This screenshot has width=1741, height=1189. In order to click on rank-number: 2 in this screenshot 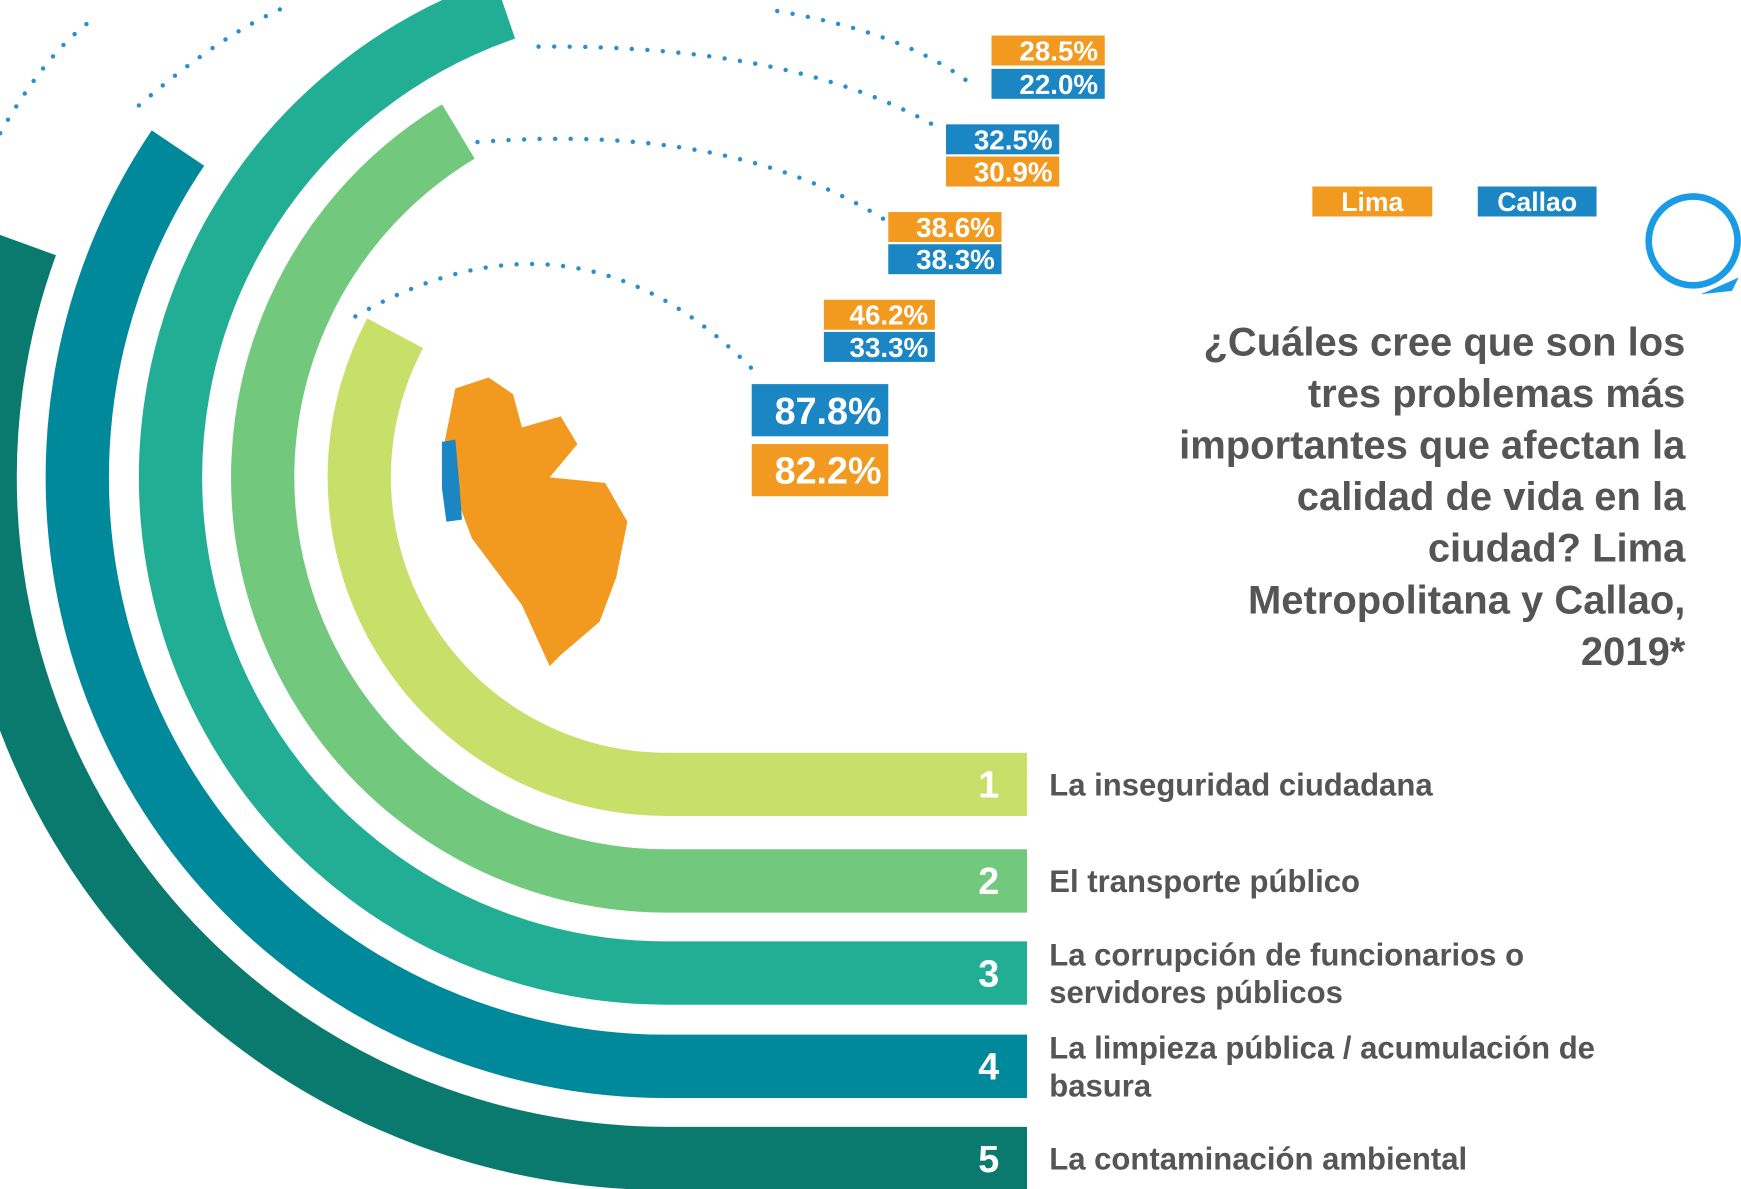, I will do `click(988, 881)`.